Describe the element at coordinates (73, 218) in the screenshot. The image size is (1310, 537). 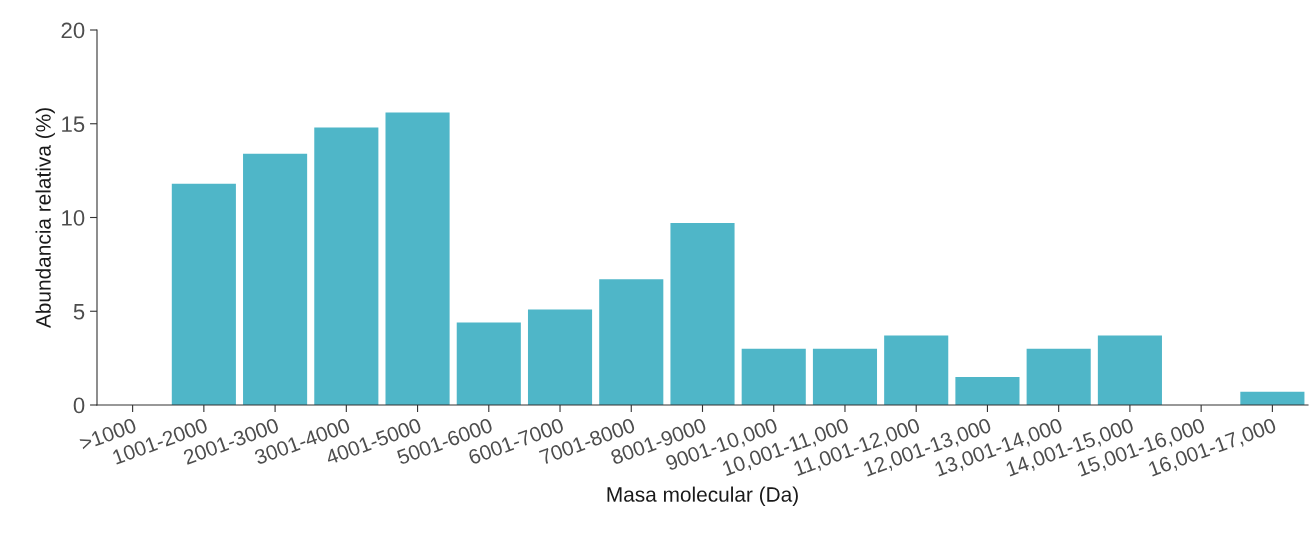
I see `y-tick-label: 10` at that location.